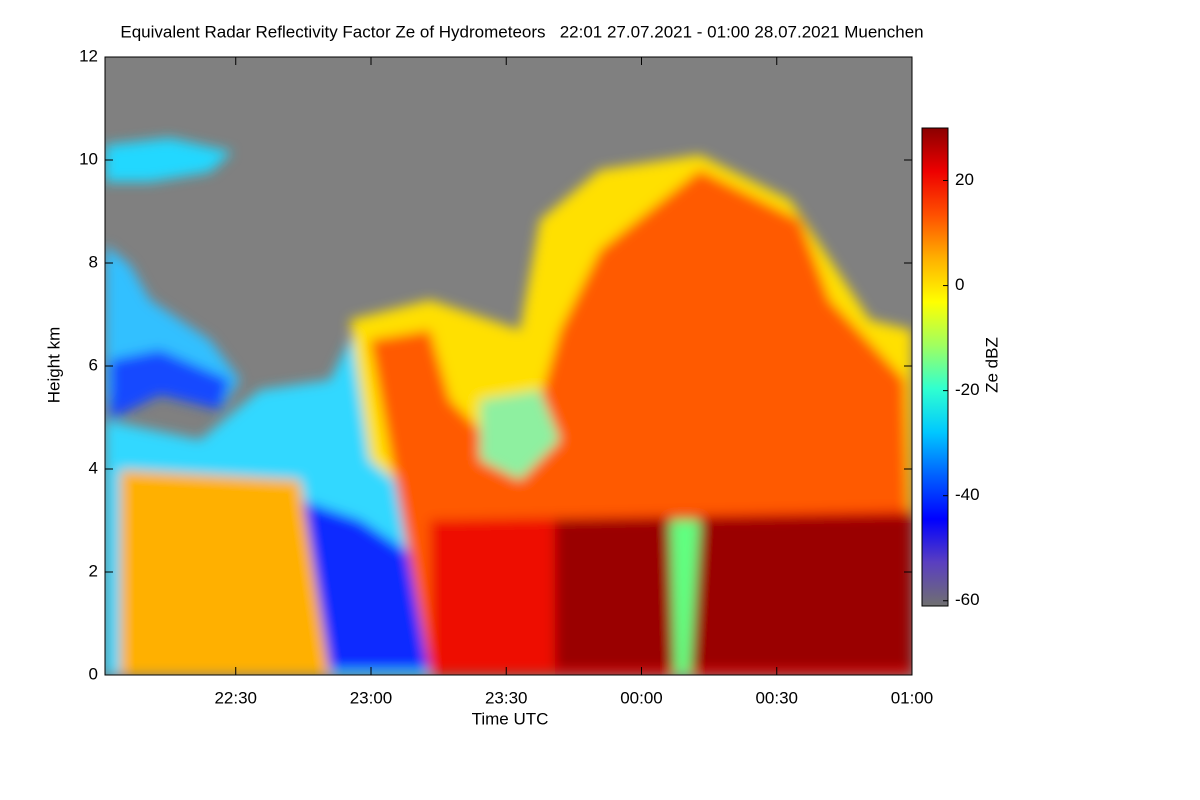 The width and height of the screenshot is (1200, 800). I want to click on x-tick-label: 01:00, so click(912, 697).